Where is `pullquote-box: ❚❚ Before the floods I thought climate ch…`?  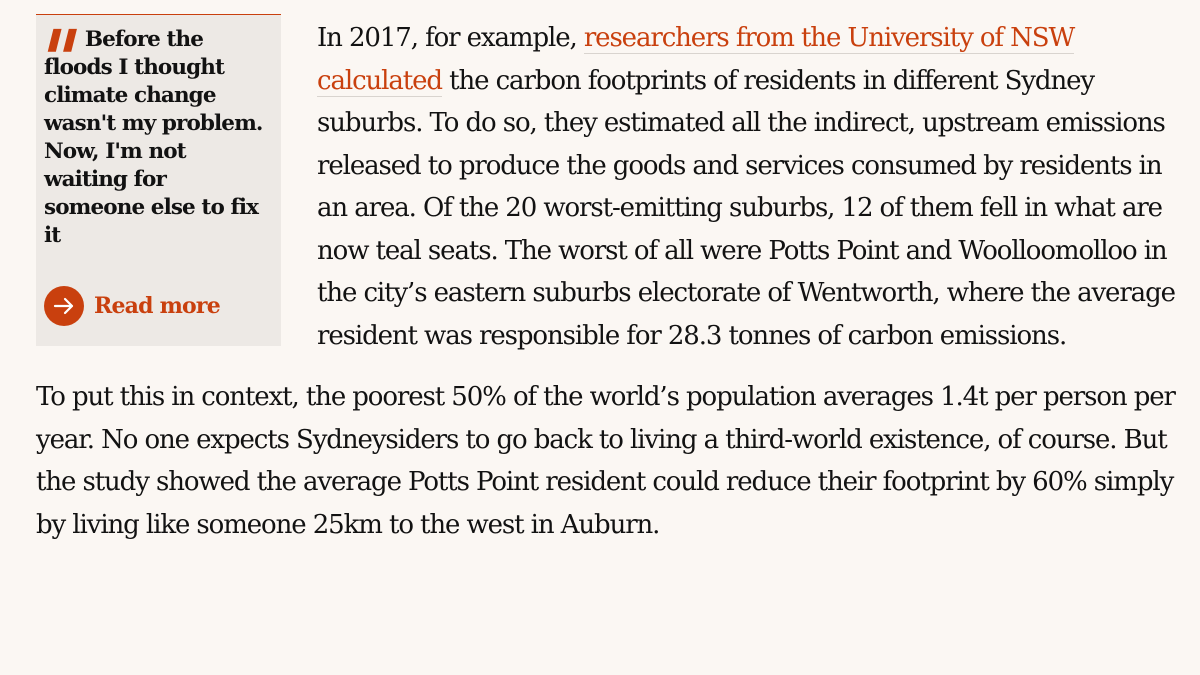 pullquote-box: ❚❚ Before the floods I thought climate ch… is located at coordinates (158, 180).